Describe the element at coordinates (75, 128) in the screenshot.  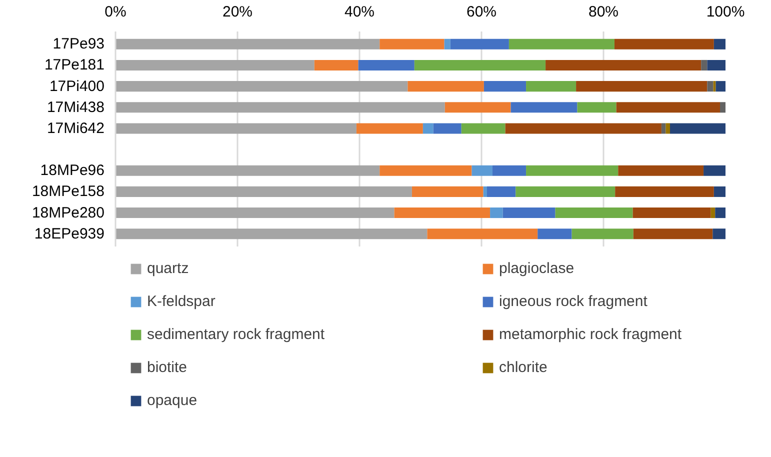
I see `y-tick-label: 17Mi642` at that location.